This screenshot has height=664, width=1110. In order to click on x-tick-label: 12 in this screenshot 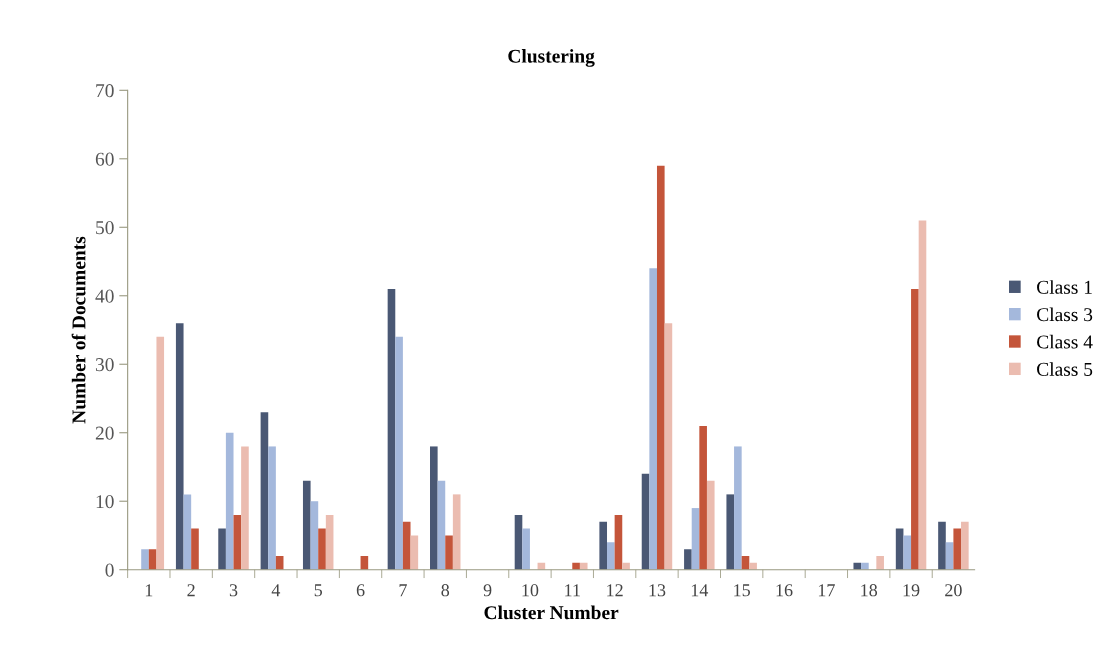, I will do `click(615, 590)`.